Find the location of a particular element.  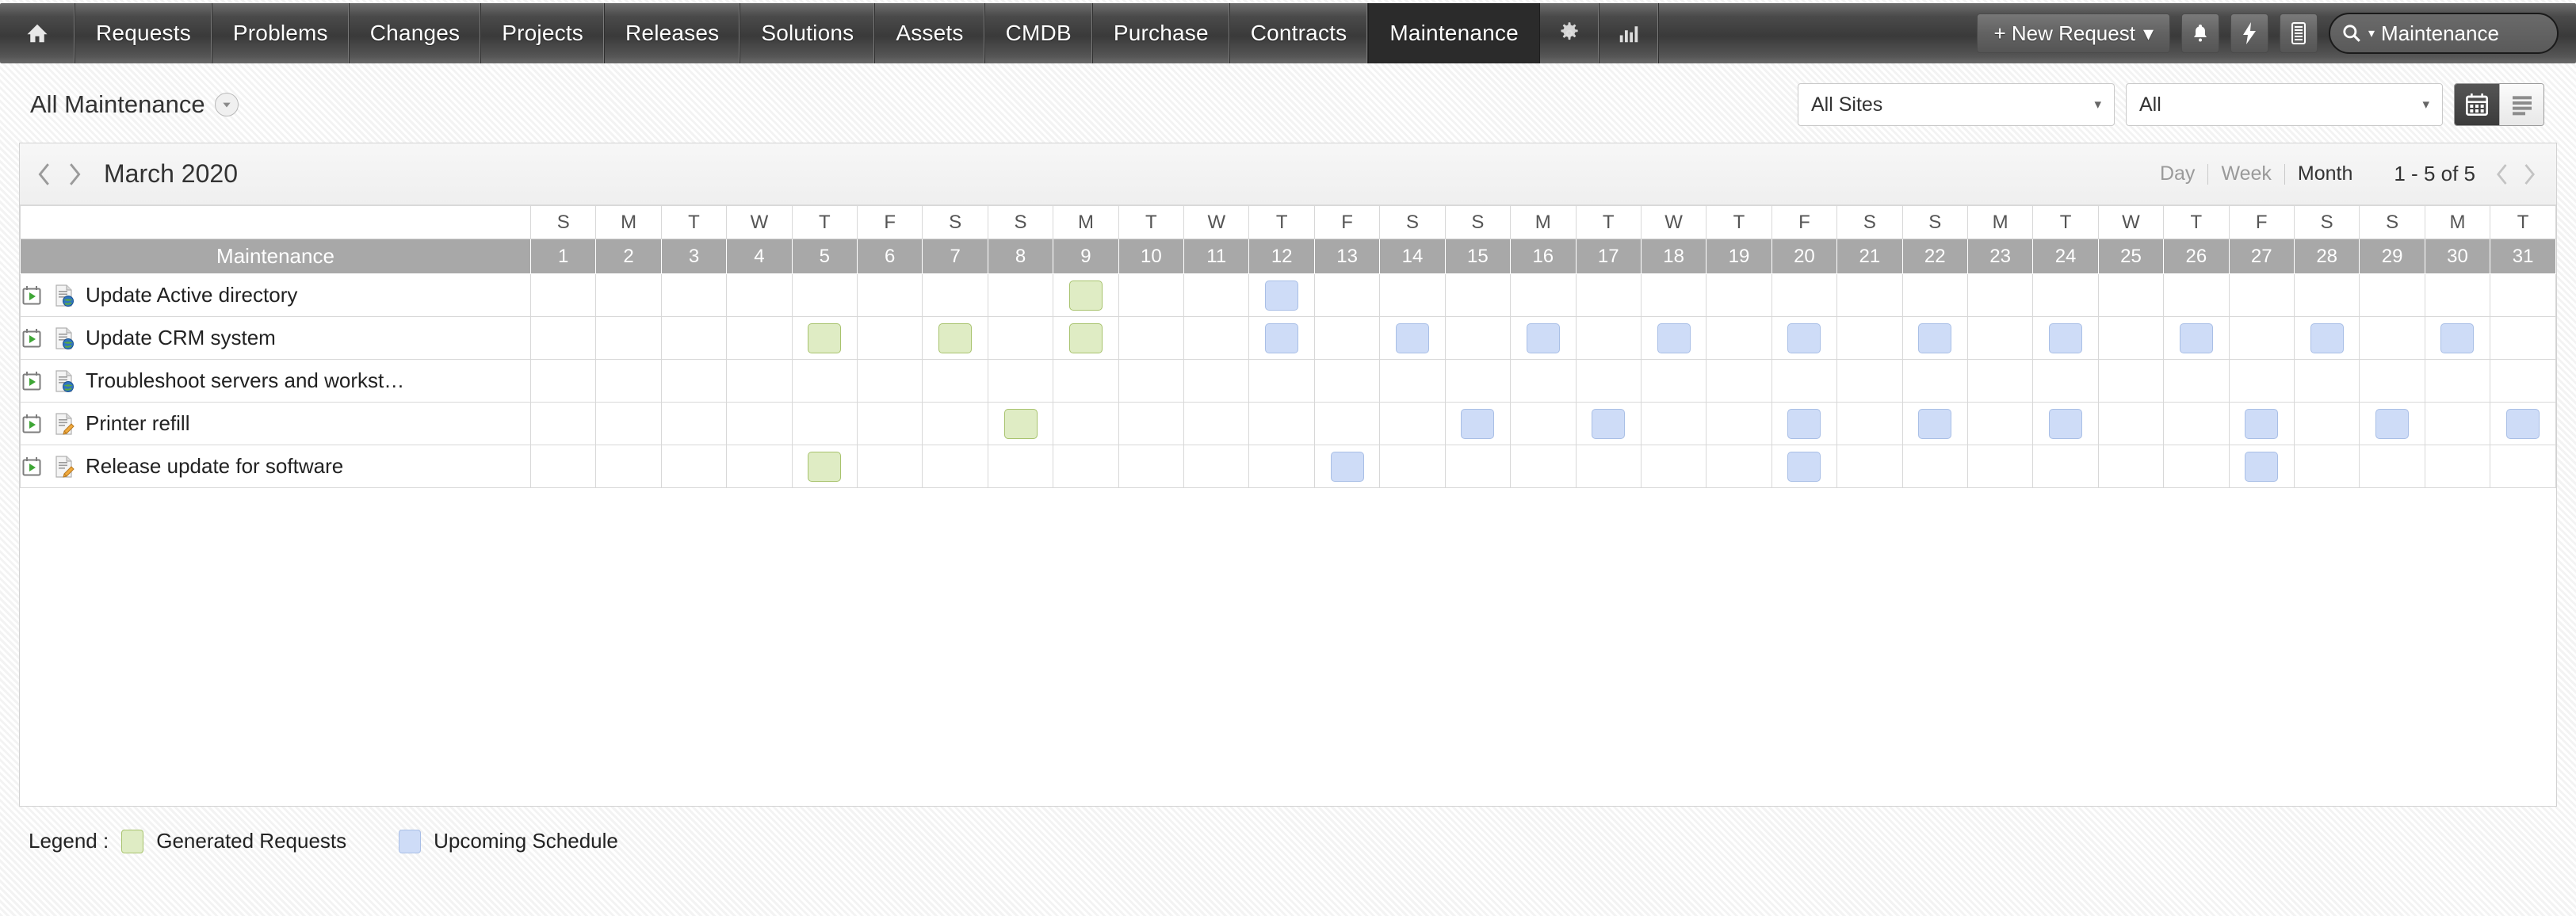

date-header-18: 18 is located at coordinates (1673, 256).